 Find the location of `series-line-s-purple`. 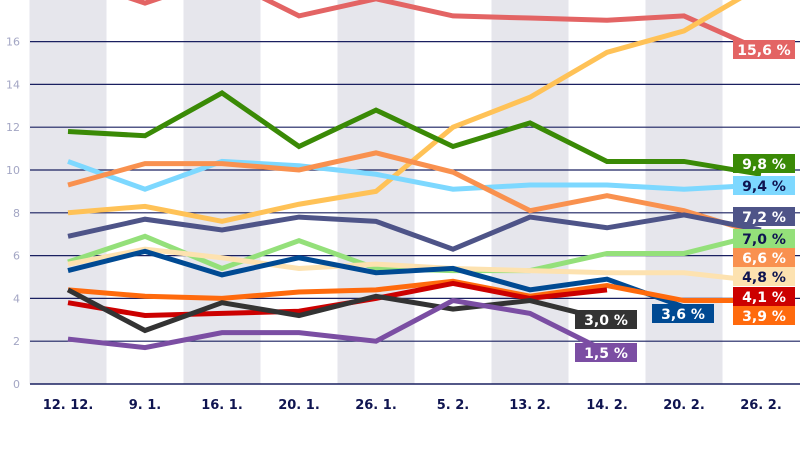

series-line-s-purple is located at coordinates (338, 326).